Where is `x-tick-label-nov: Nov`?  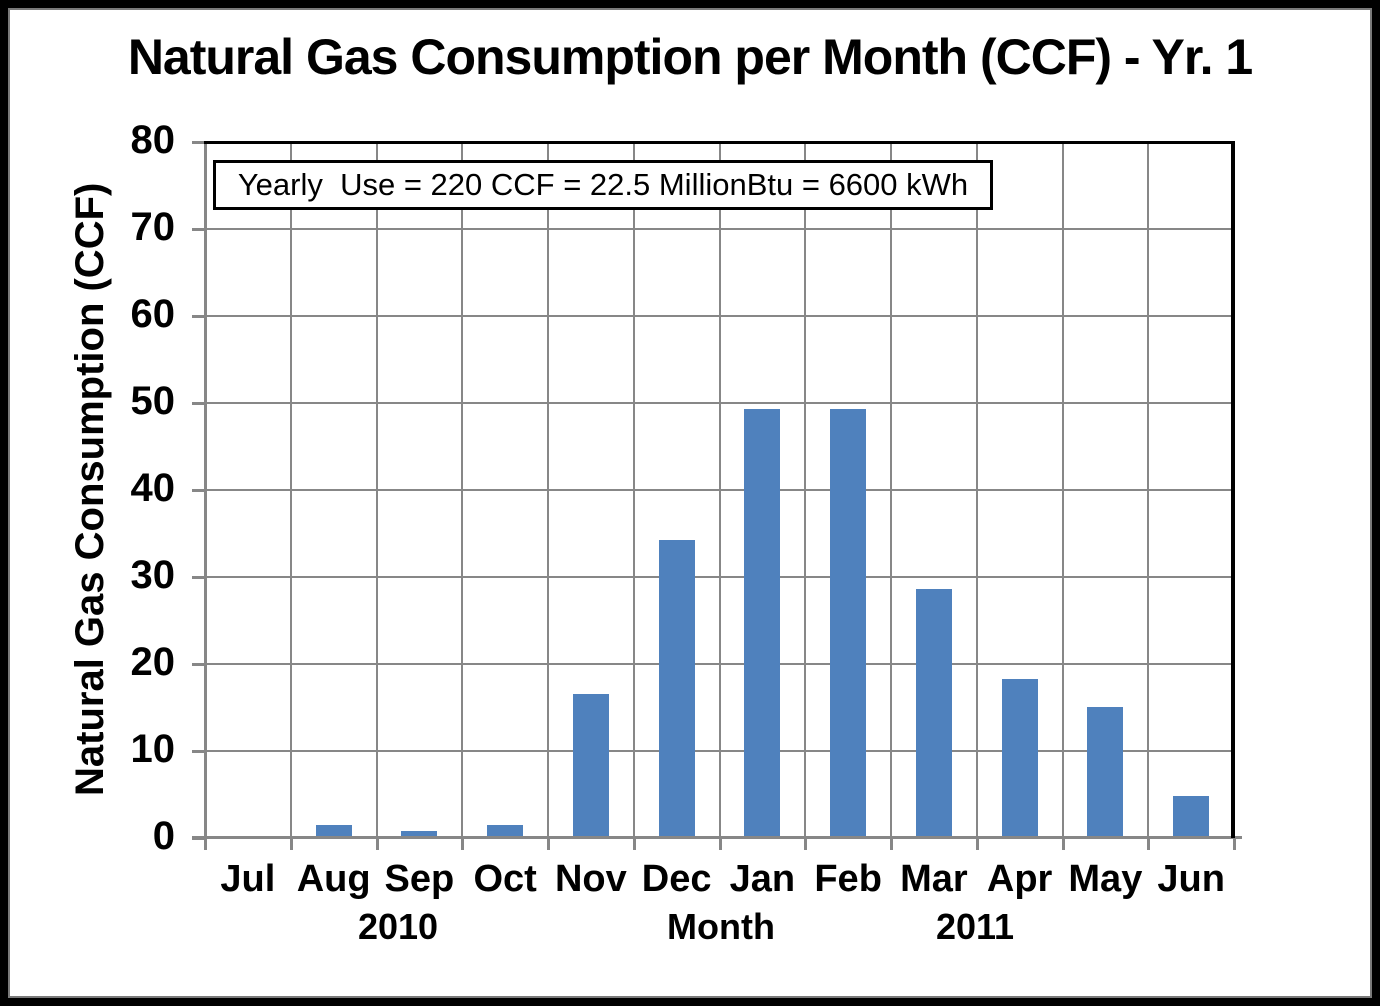
x-tick-label-nov: Nov is located at coordinates (590, 879).